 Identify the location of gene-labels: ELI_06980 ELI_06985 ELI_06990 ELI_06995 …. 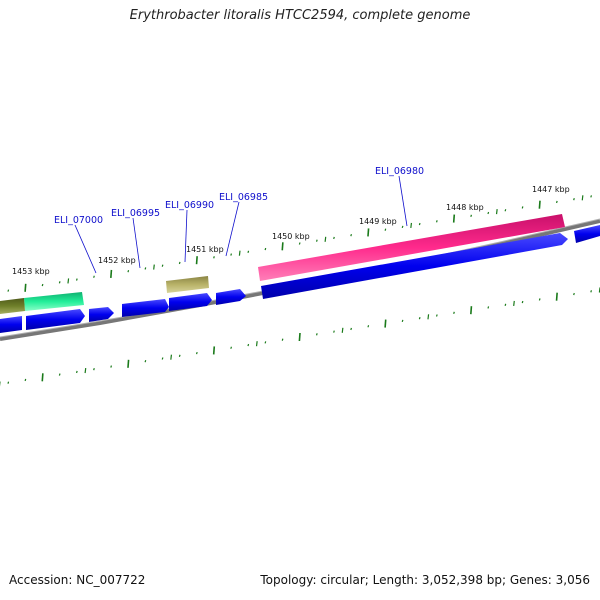
(239, 220).